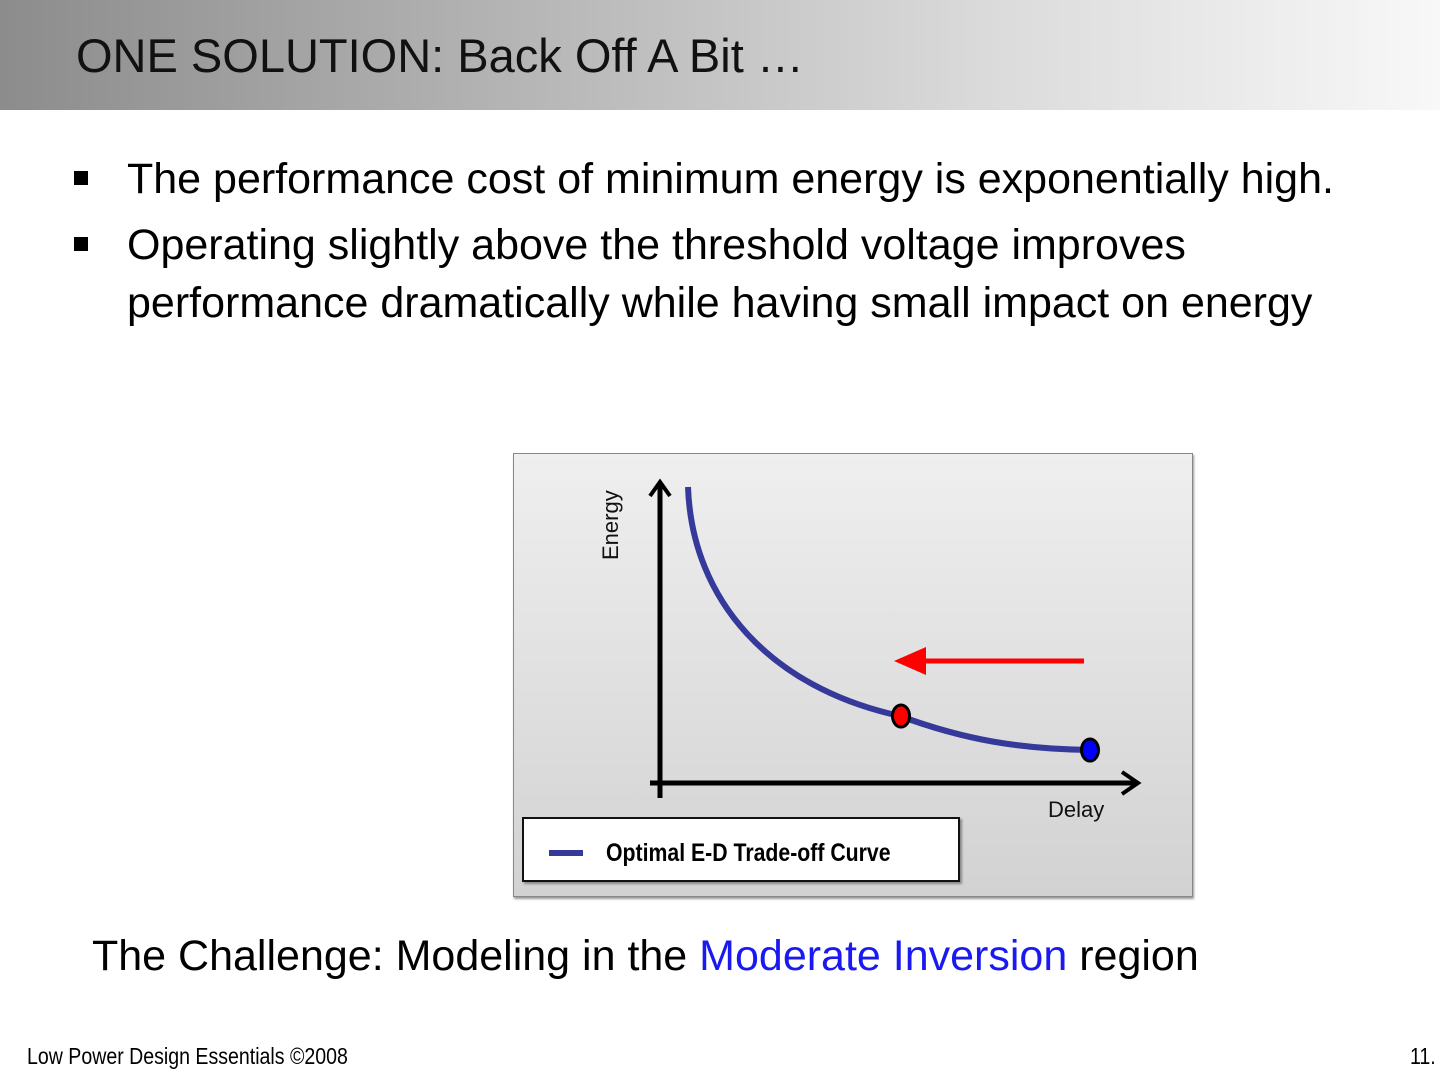 This screenshot has width=1440, height=1080. What do you see at coordinates (187, 1056) in the screenshot?
I see `footer-copyright: Low Power Design Essentials ©2008` at bounding box center [187, 1056].